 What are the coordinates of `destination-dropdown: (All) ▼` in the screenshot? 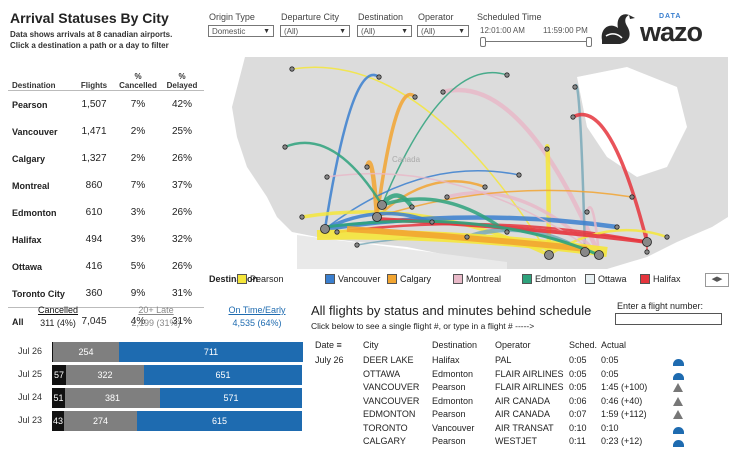 It's located at (384, 31).